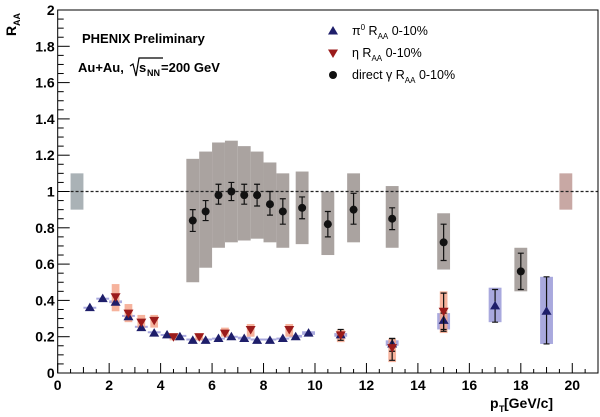 Image resolution: width=600 pixels, height=417 pixels. I want to click on svg-text: R, so click(11, 31).